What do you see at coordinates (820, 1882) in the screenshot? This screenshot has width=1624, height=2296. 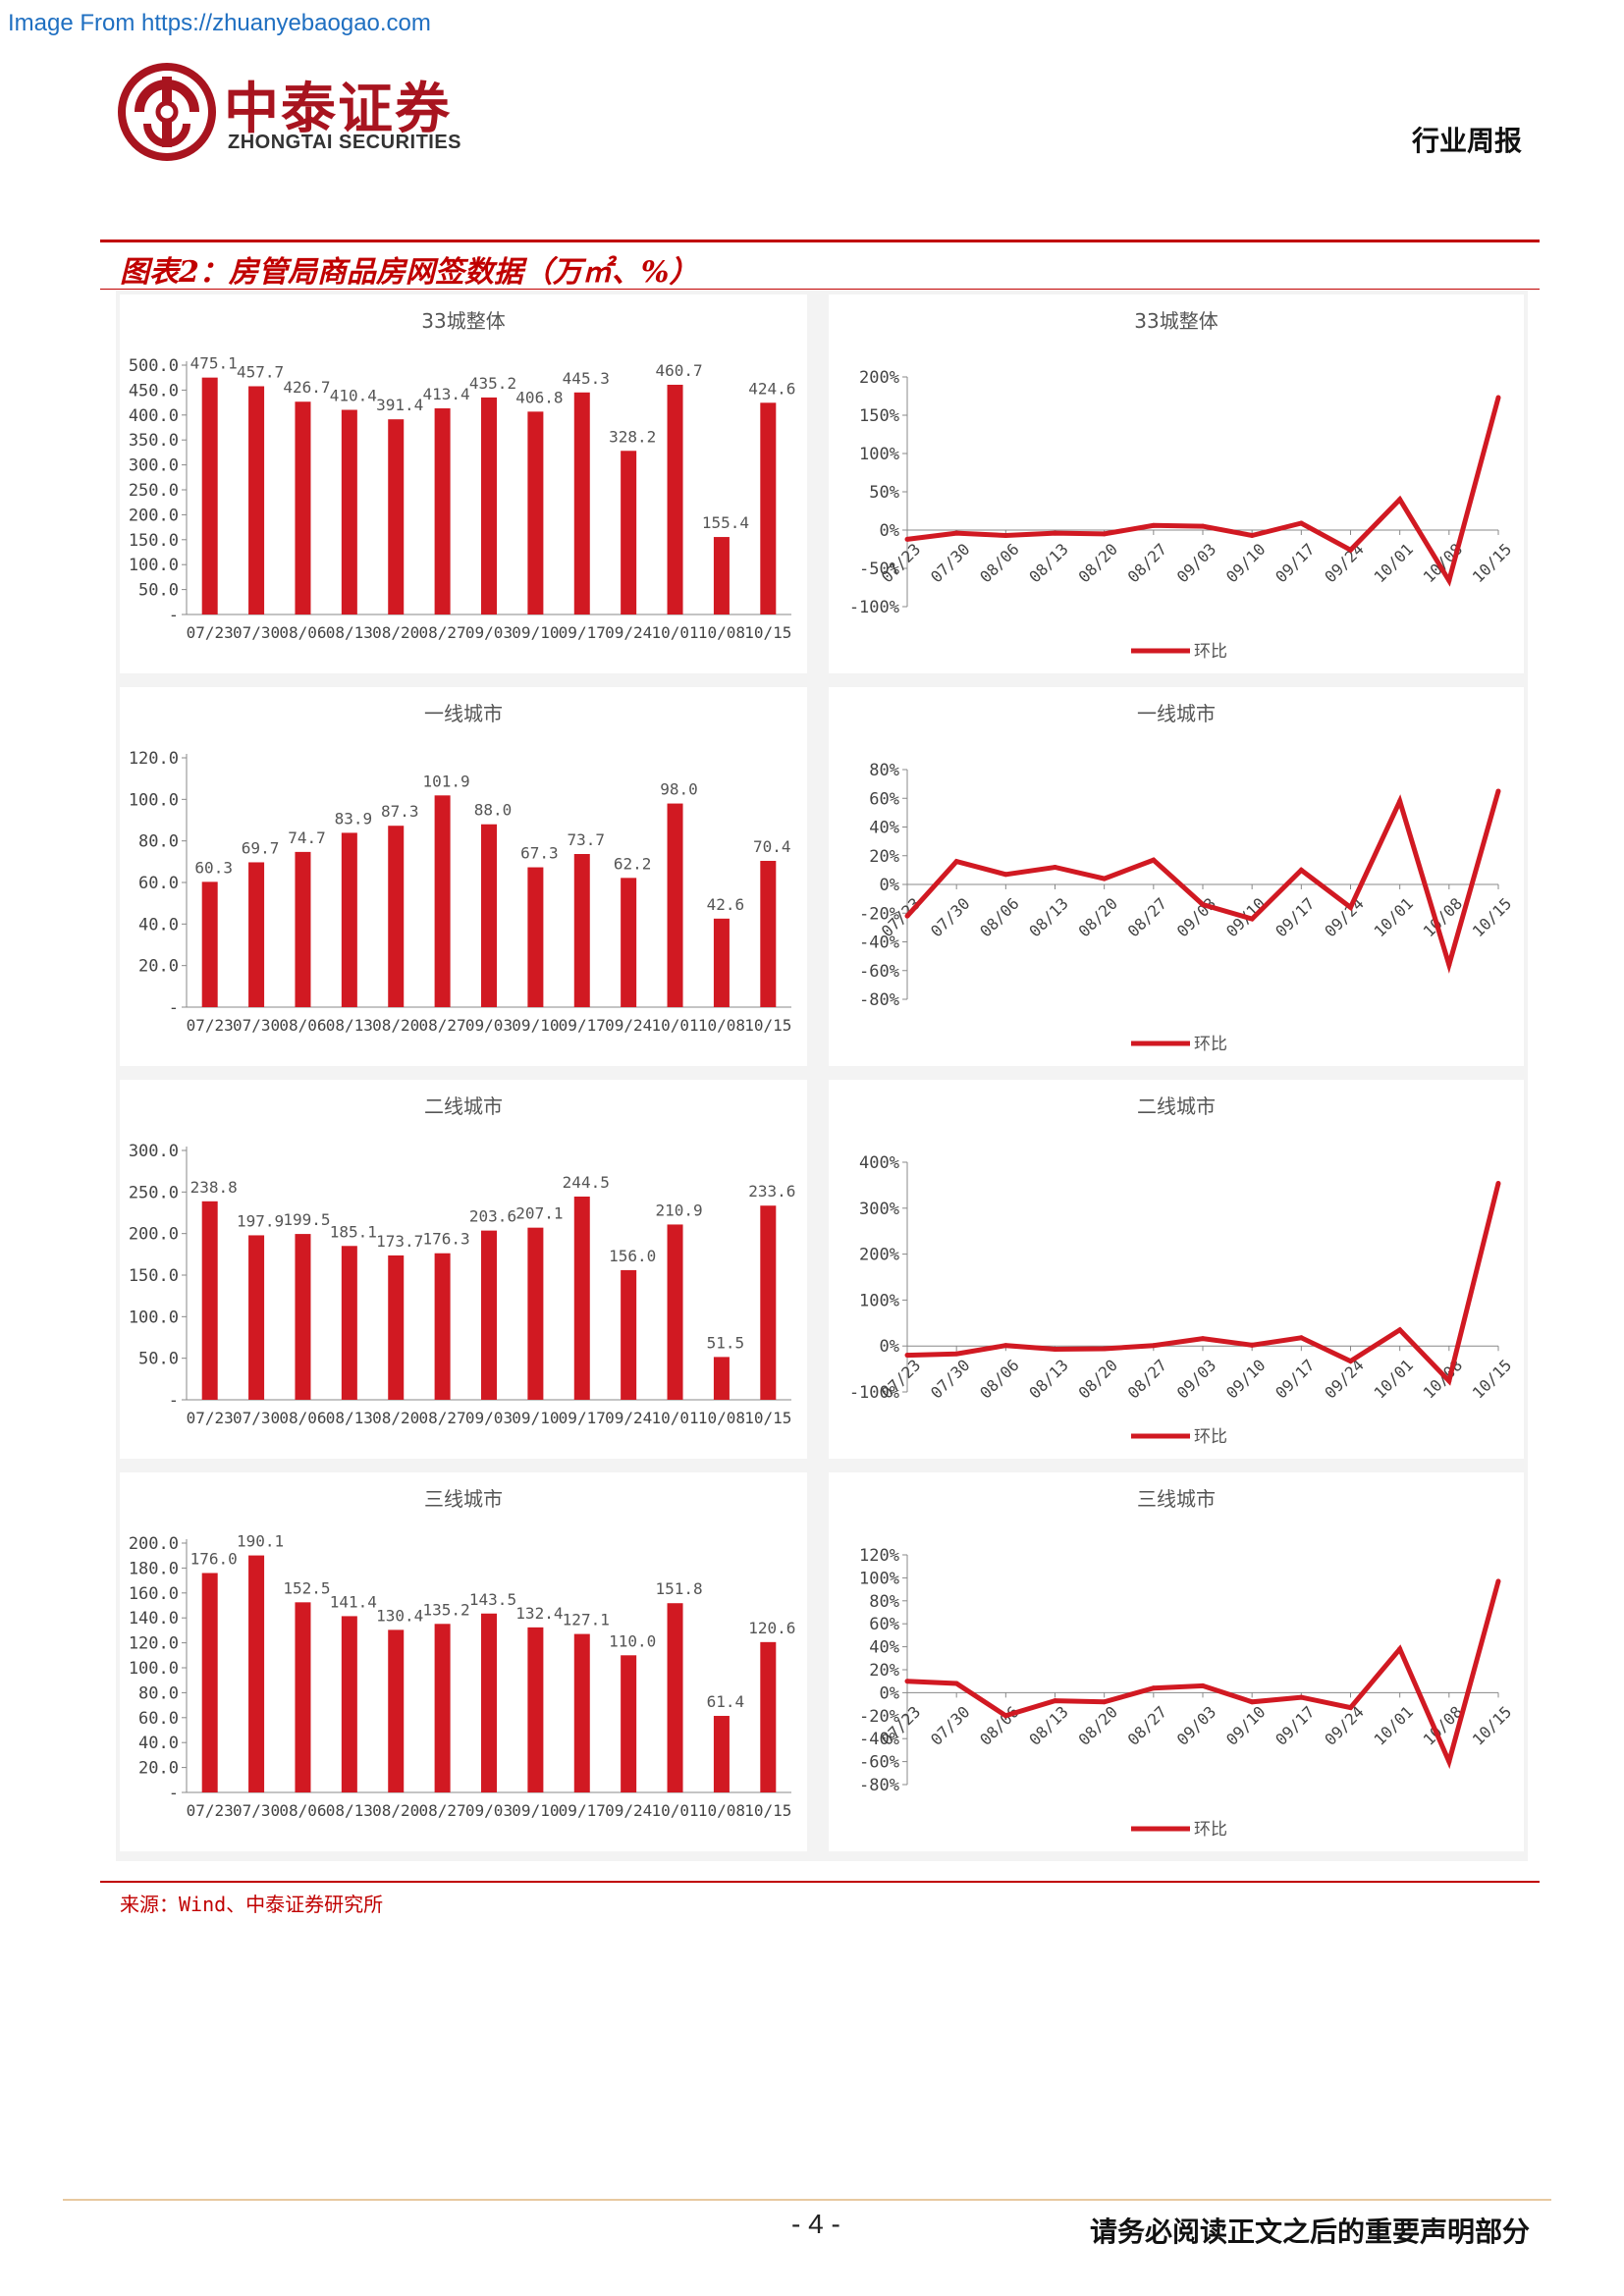 I see `source-rule` at bounding box center [820, 1882].